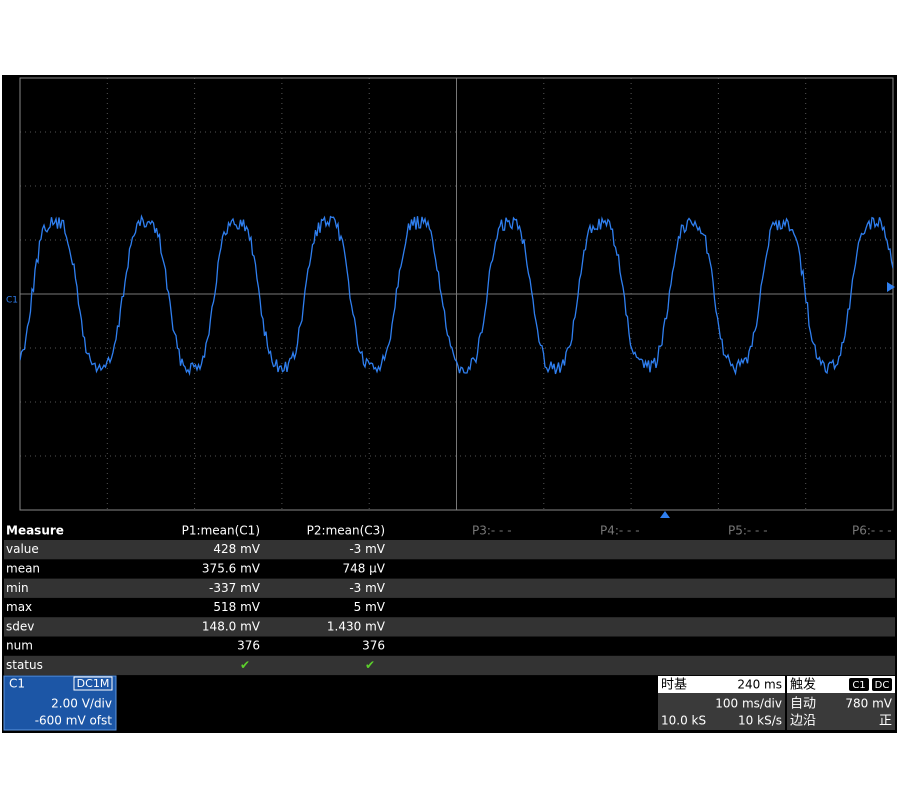 The width and height of the screenshot is (900, 804). Describe the element at coordinates (620, 531) in the screenshot. I see `measure-header: P4:- - -` at that location.